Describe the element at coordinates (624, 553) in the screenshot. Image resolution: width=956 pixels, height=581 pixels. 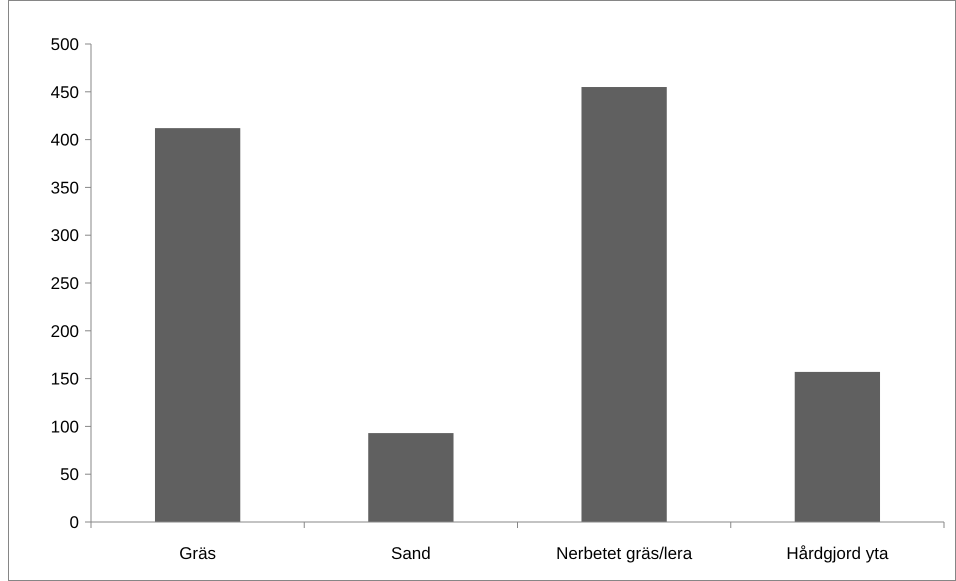
I see `x-tick-label: Nerbetet gräs/lera` at that location.